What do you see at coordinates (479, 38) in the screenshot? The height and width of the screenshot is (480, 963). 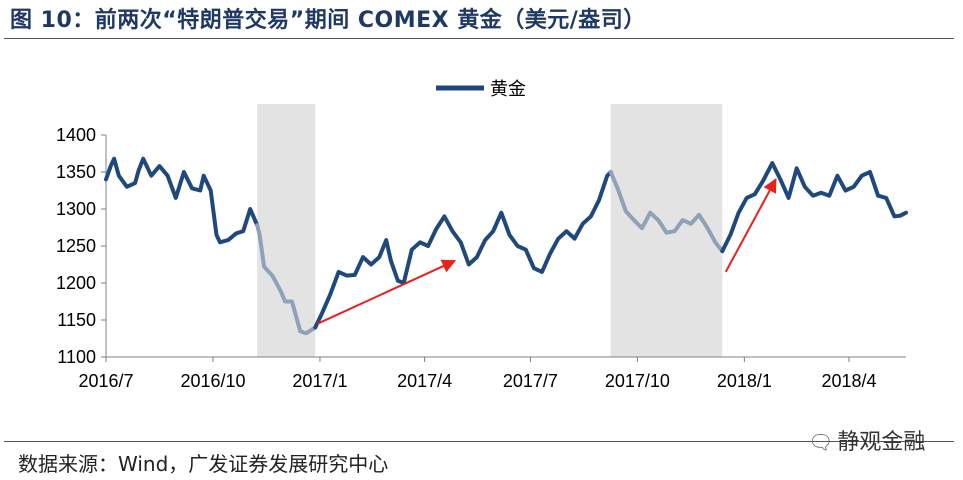 I see `title-divider` at bounding box center [479, 38].